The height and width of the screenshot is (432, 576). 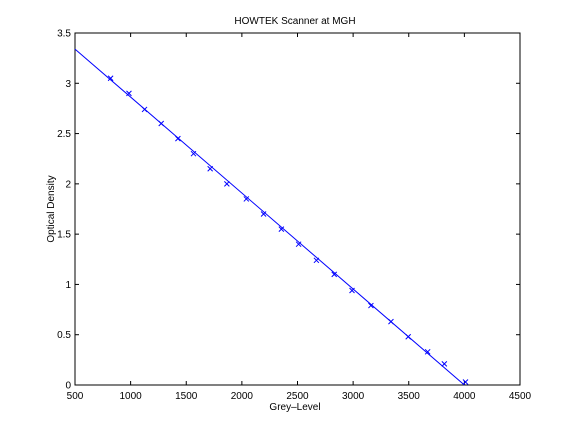 What do you see at coordinates (68, 386) in the screenshot?
I see `y-tick-label: 0` at bounding box center [68, 386].